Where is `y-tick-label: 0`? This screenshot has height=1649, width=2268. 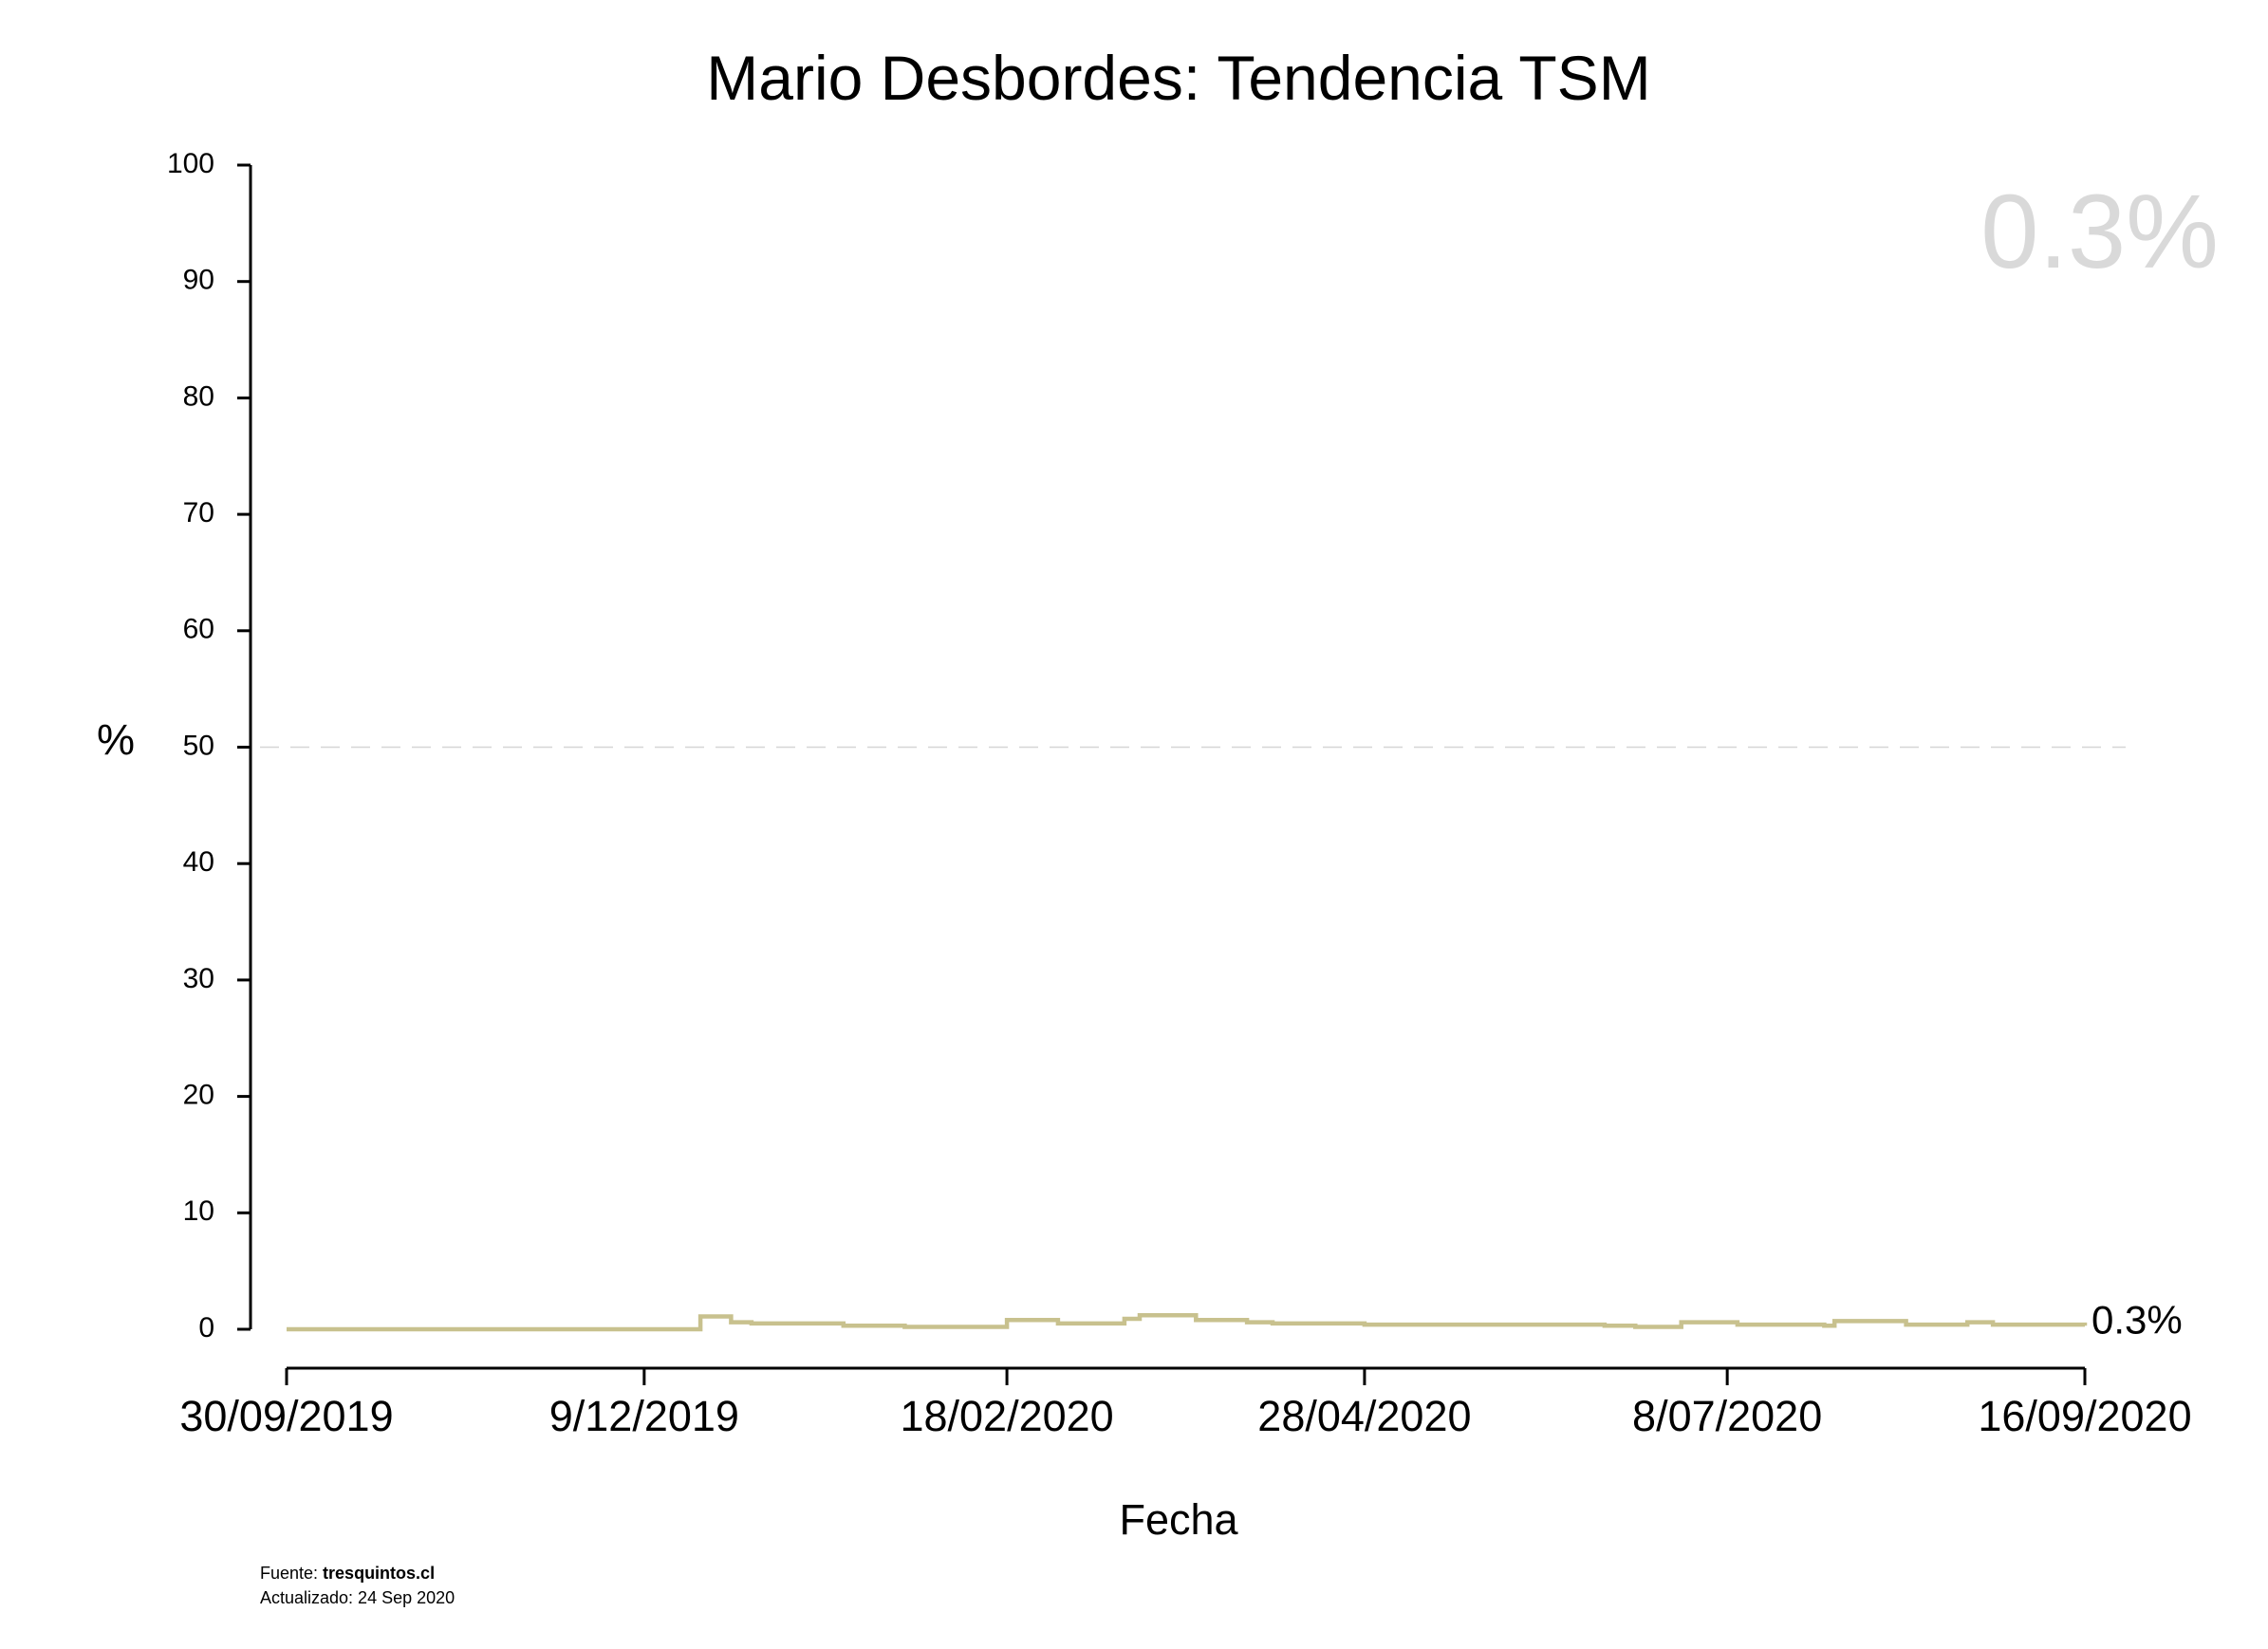
y-tick-label: 0 is located at coordinates (206, 1327).